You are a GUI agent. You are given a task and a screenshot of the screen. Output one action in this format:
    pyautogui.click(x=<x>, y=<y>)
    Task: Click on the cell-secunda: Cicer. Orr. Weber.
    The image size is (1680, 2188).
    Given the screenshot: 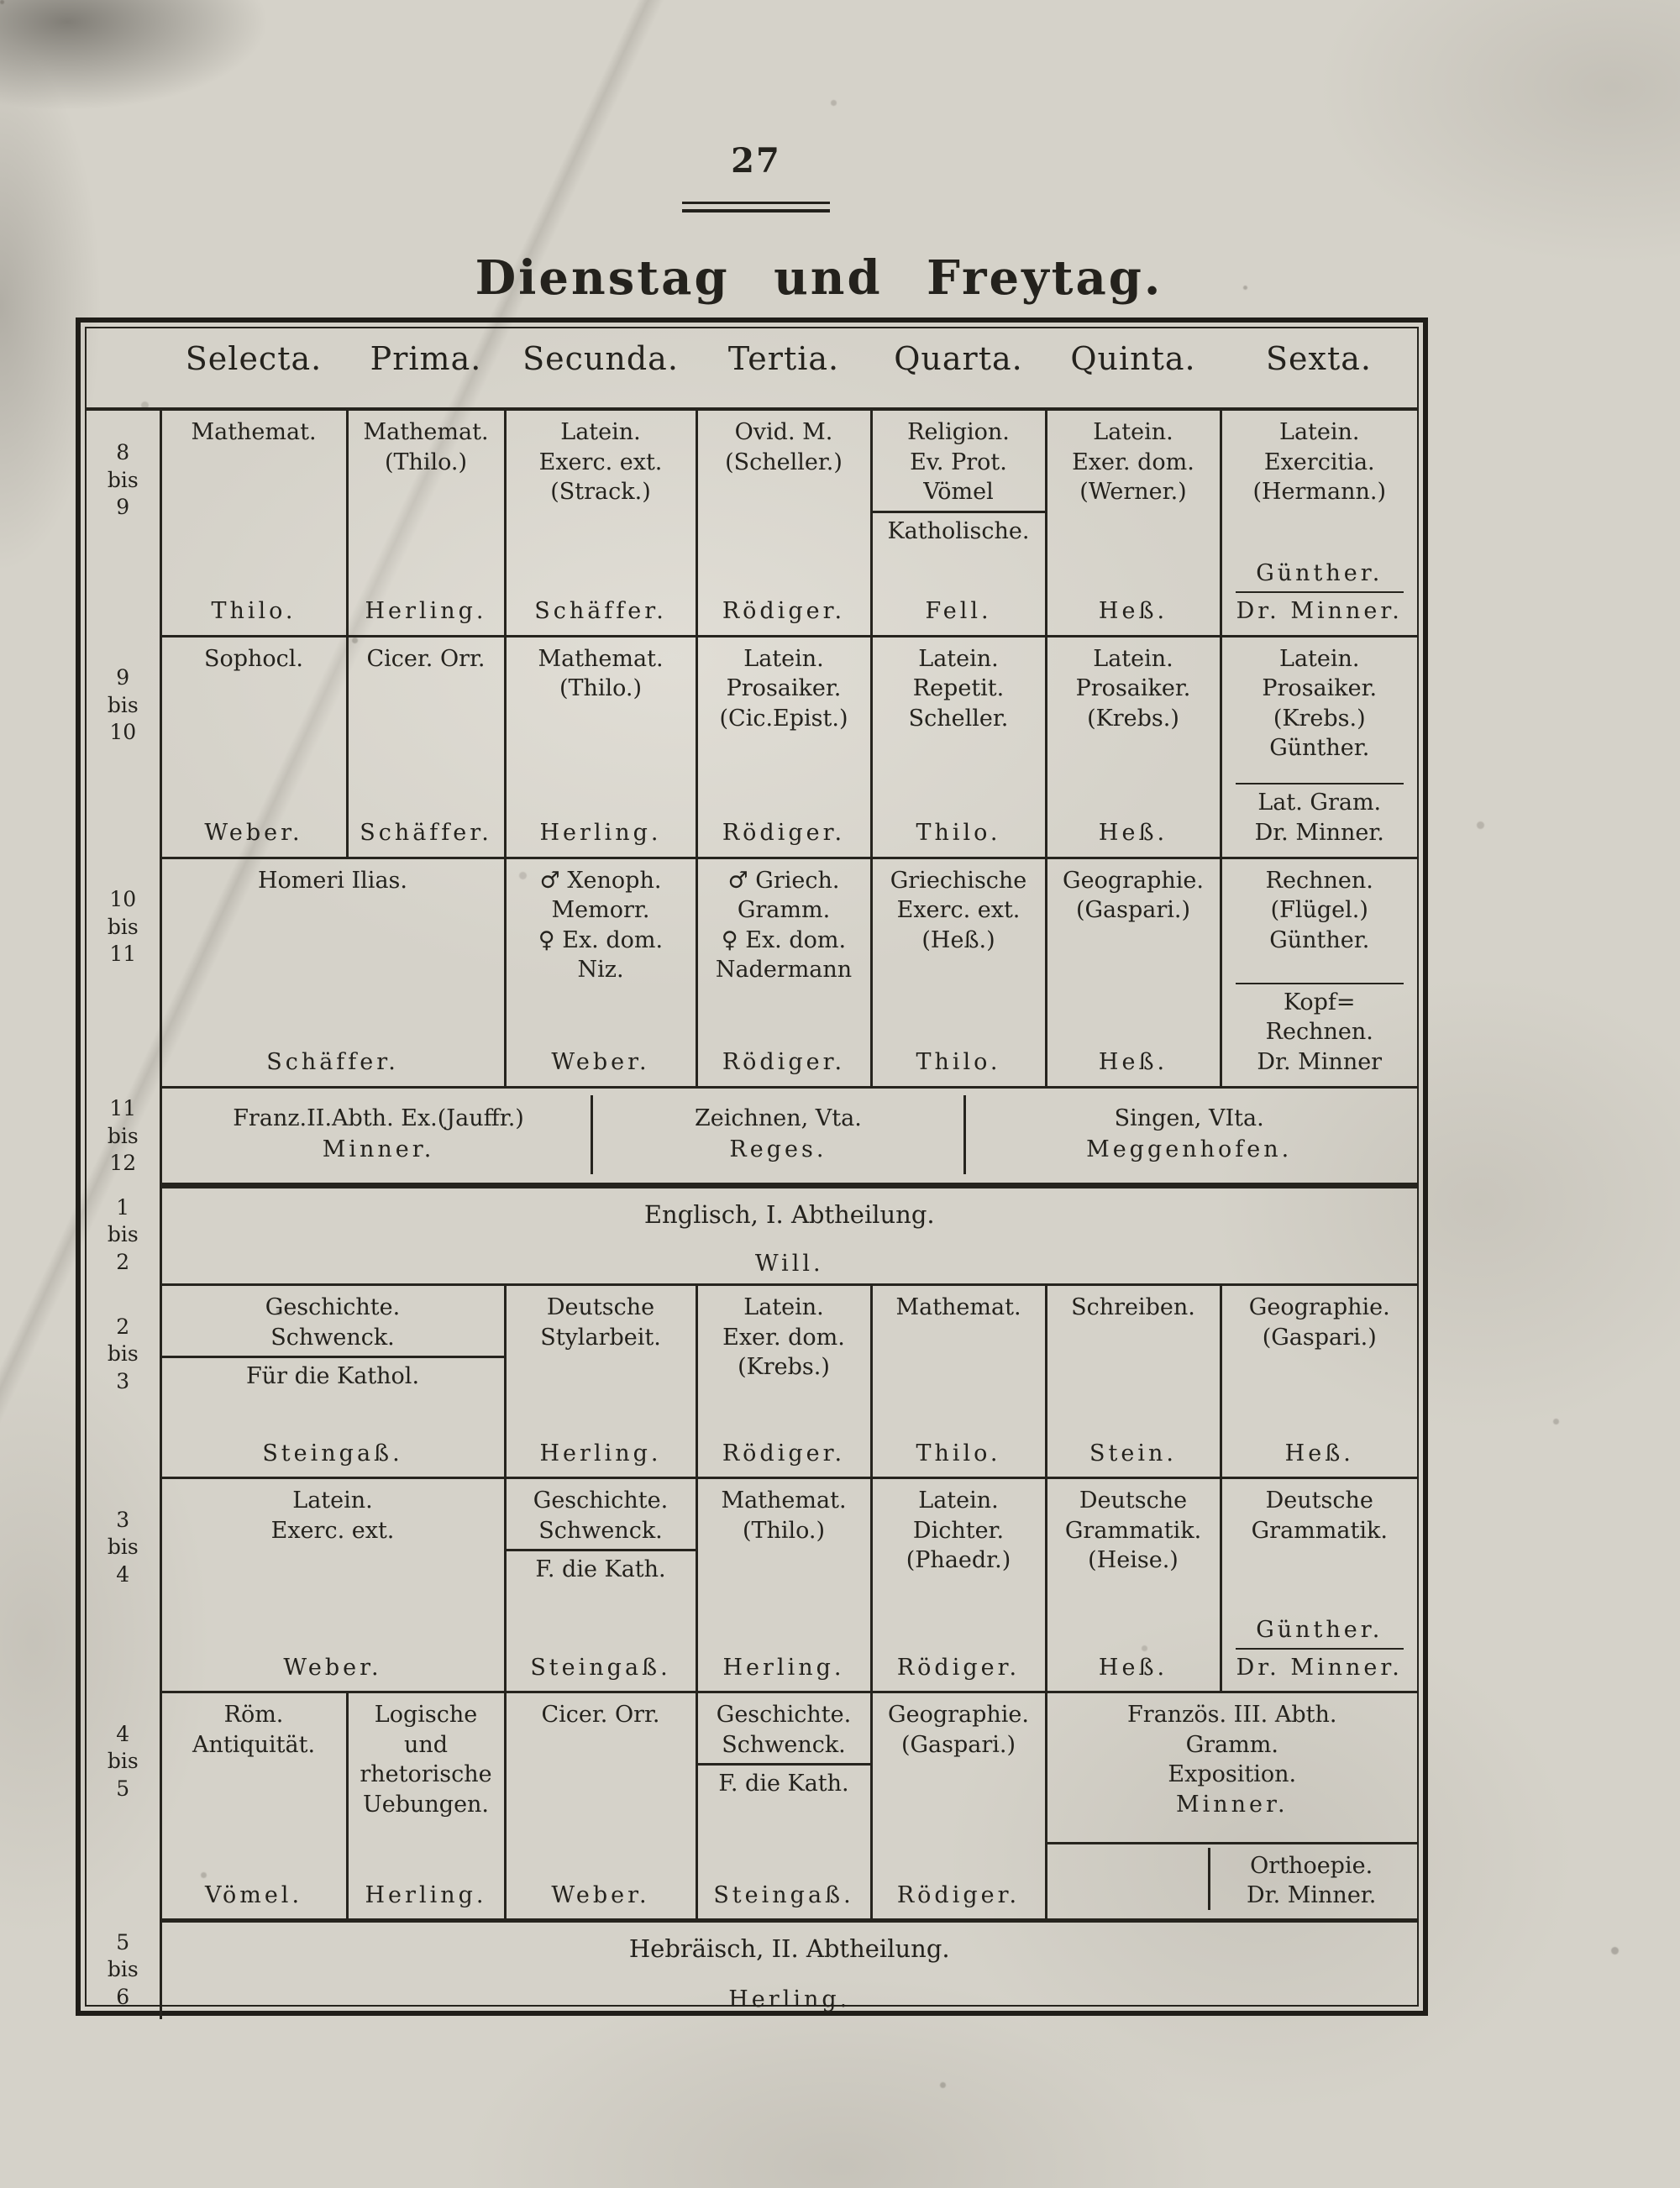 What is the action you would take?
    pyautogui.click(x=599, y=1808)
    